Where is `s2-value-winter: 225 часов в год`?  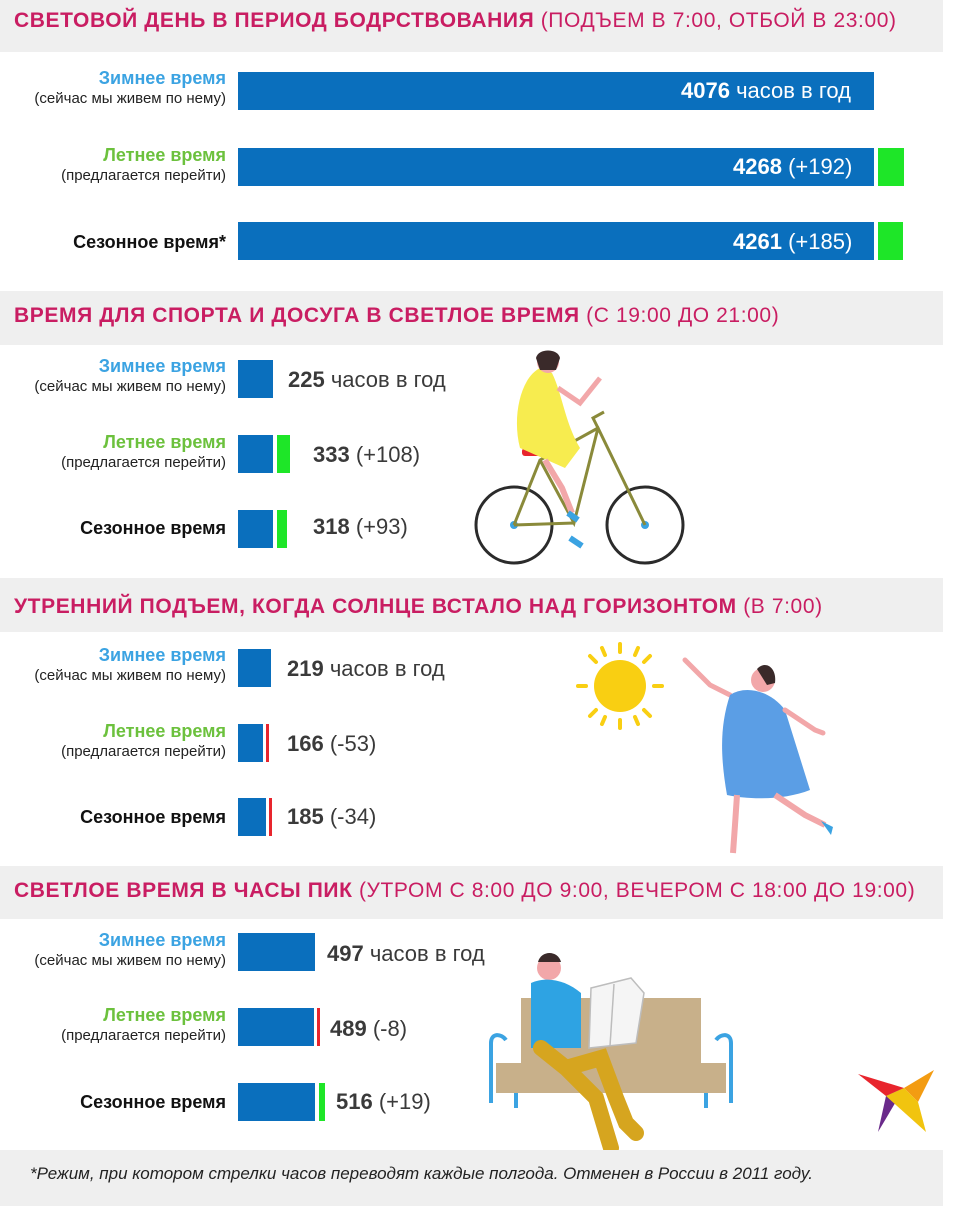
s2-value-winter: 225 часов в год is located at coordinates (367, 380).